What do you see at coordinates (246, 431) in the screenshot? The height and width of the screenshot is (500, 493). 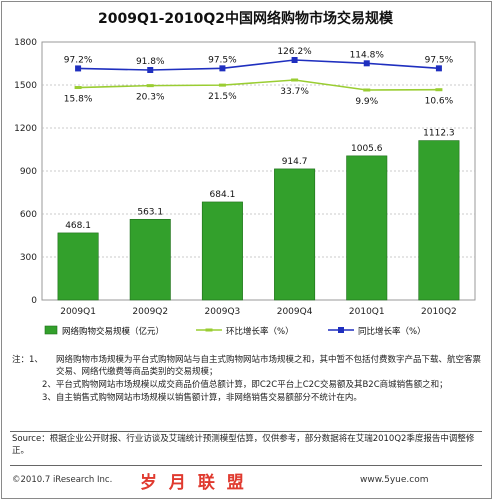 I see `divider-top` at bounding box center [246, 431].